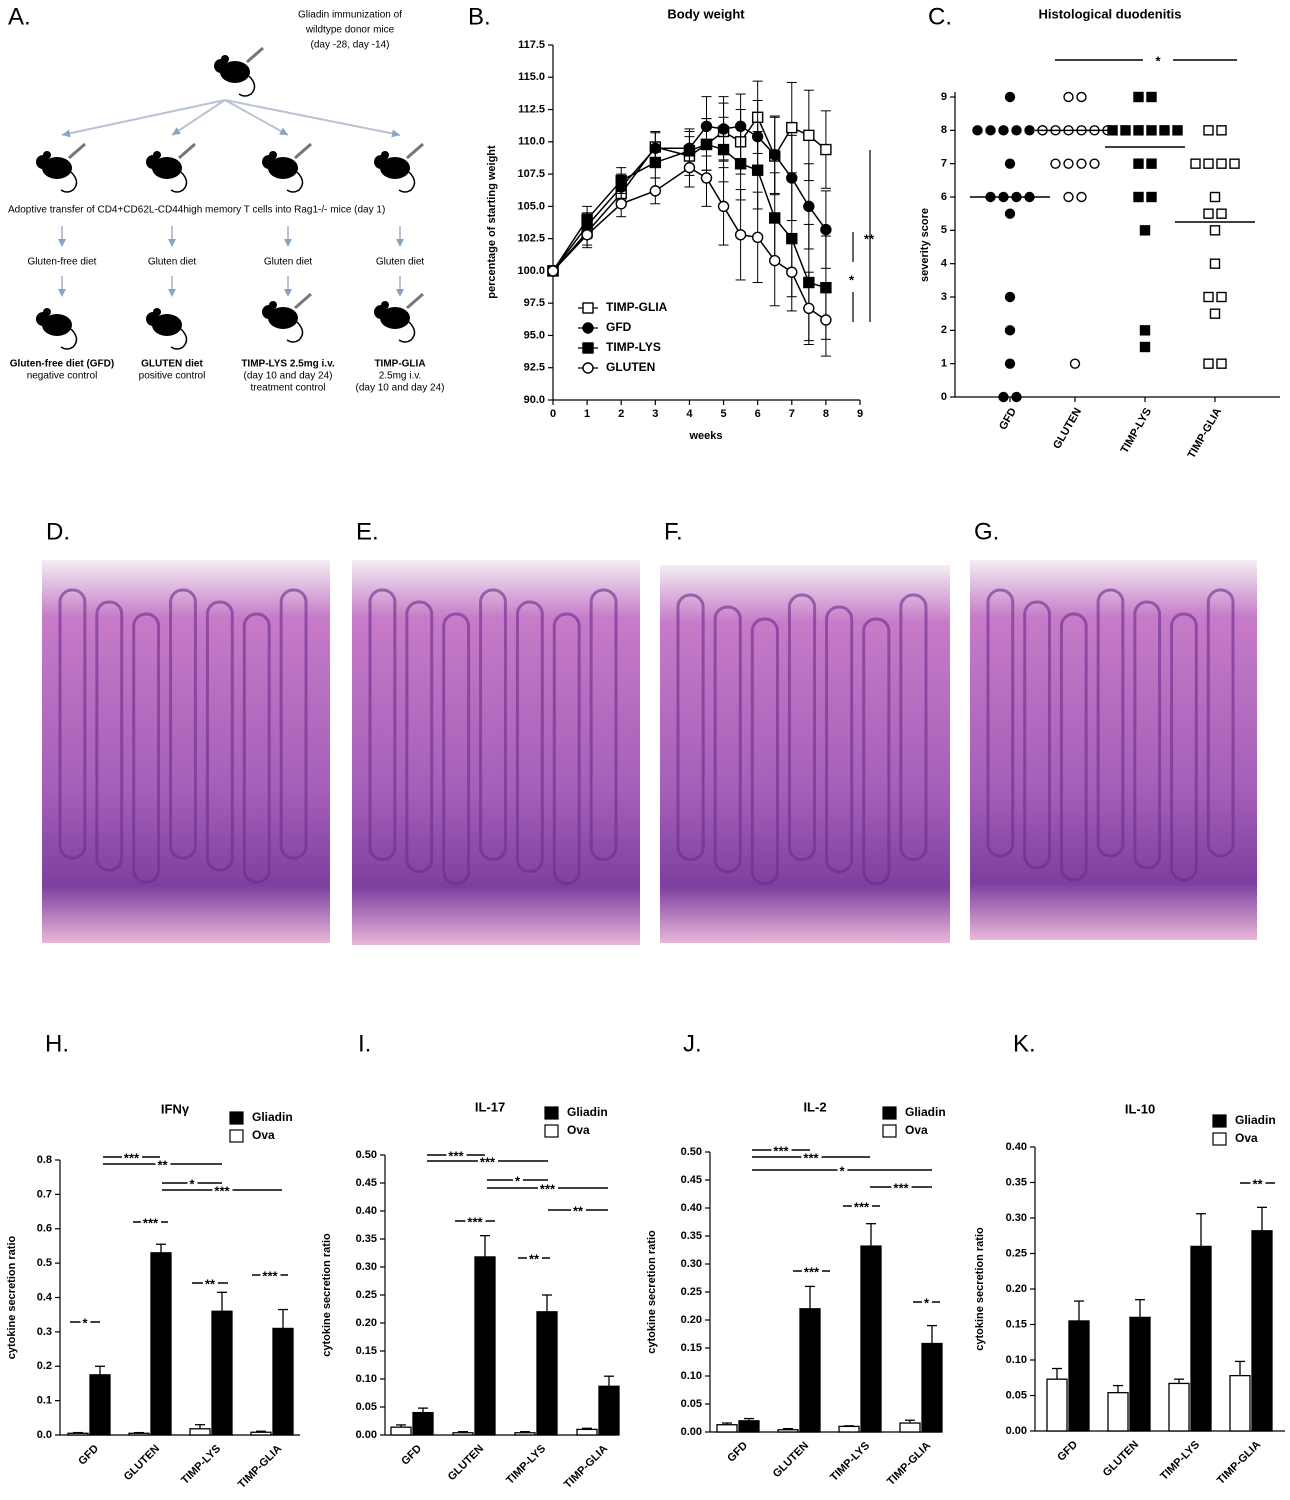  I want to click on y-tick-label: 0.6, so click(44, 1229).